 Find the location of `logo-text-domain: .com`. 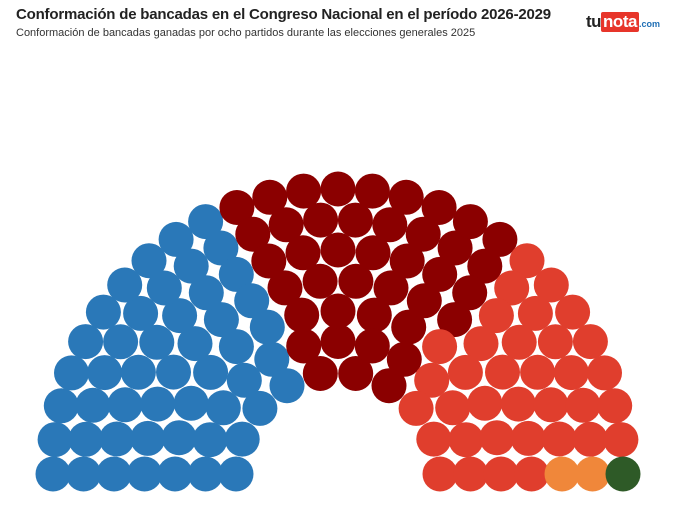

logo-text-domain: .com is located at coordinates (649, 24).